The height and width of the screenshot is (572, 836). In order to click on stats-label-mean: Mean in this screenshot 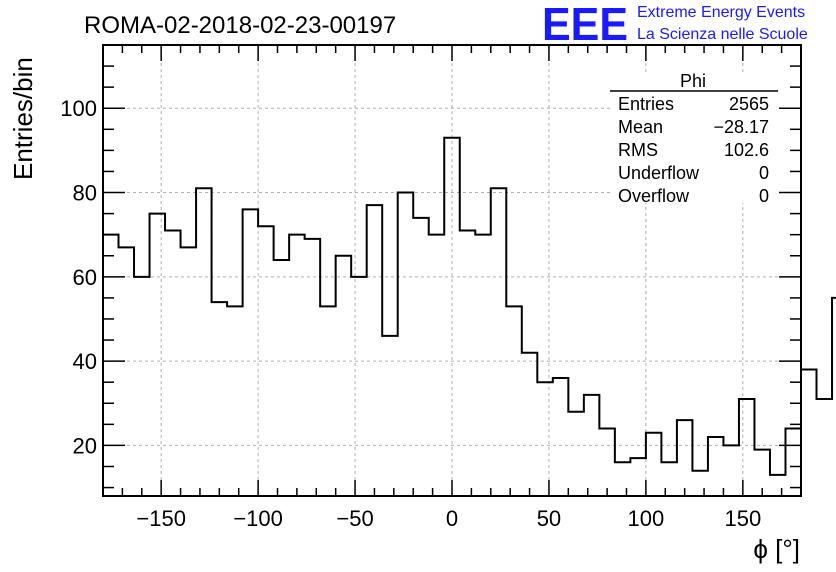, I will do `click(640, 127)`.